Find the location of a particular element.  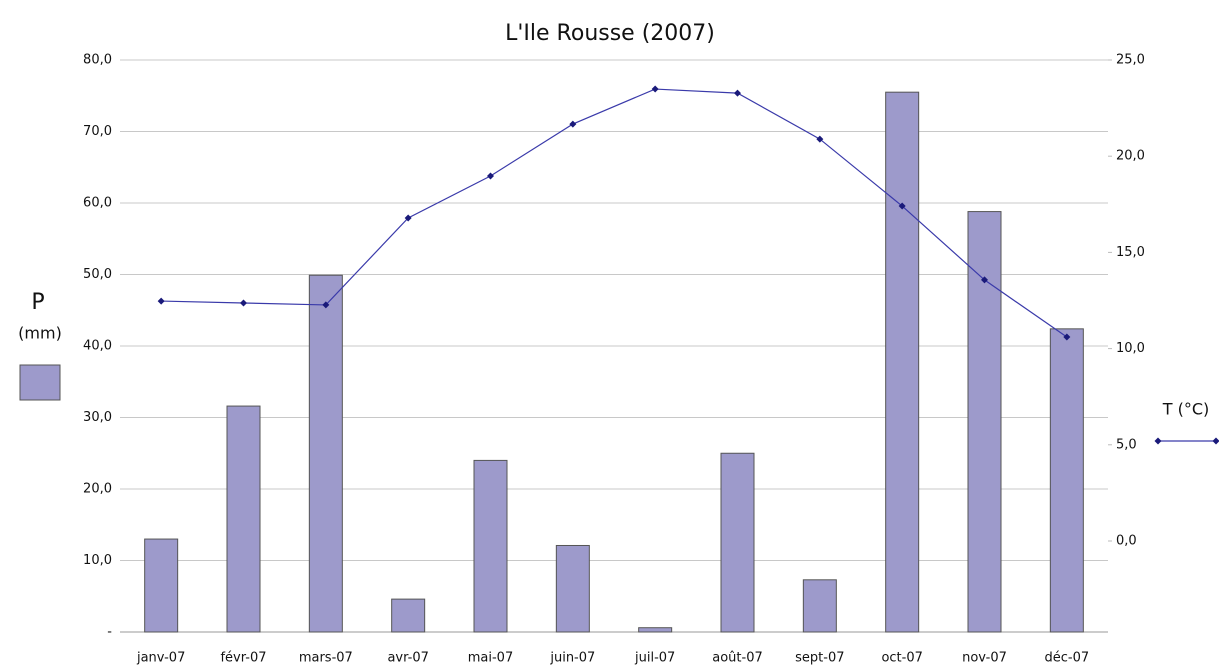

x-tick-label: août-07 is located at coordinates (737, 658).